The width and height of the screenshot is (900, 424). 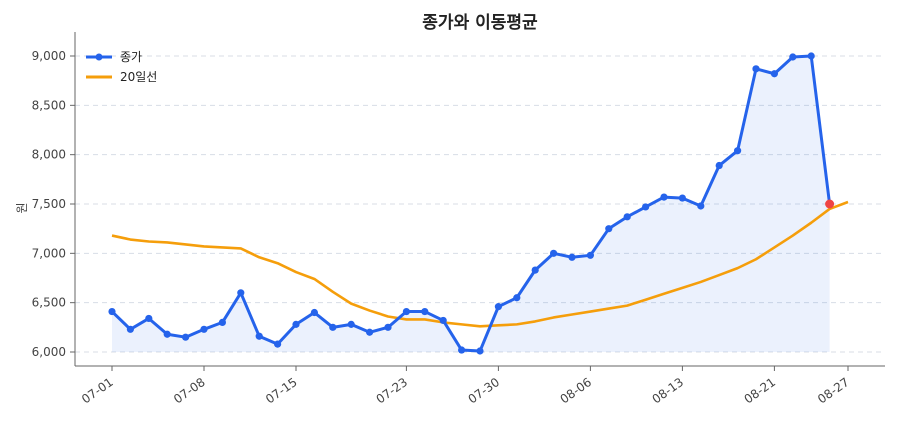 What do you see at coordinates (484, 390) in the screenshot?
I see `x-tick-label: 07-30` at bounding box center [484, 390].